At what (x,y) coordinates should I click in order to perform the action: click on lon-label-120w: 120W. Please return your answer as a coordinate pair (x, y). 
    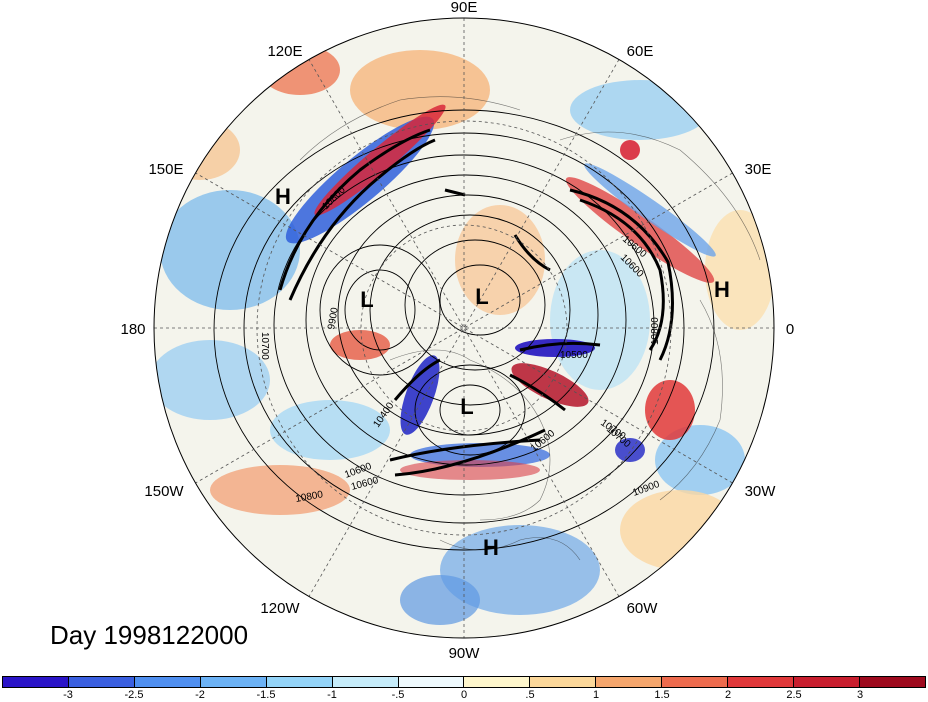
    Looking at the image, I should click on (280, 608).